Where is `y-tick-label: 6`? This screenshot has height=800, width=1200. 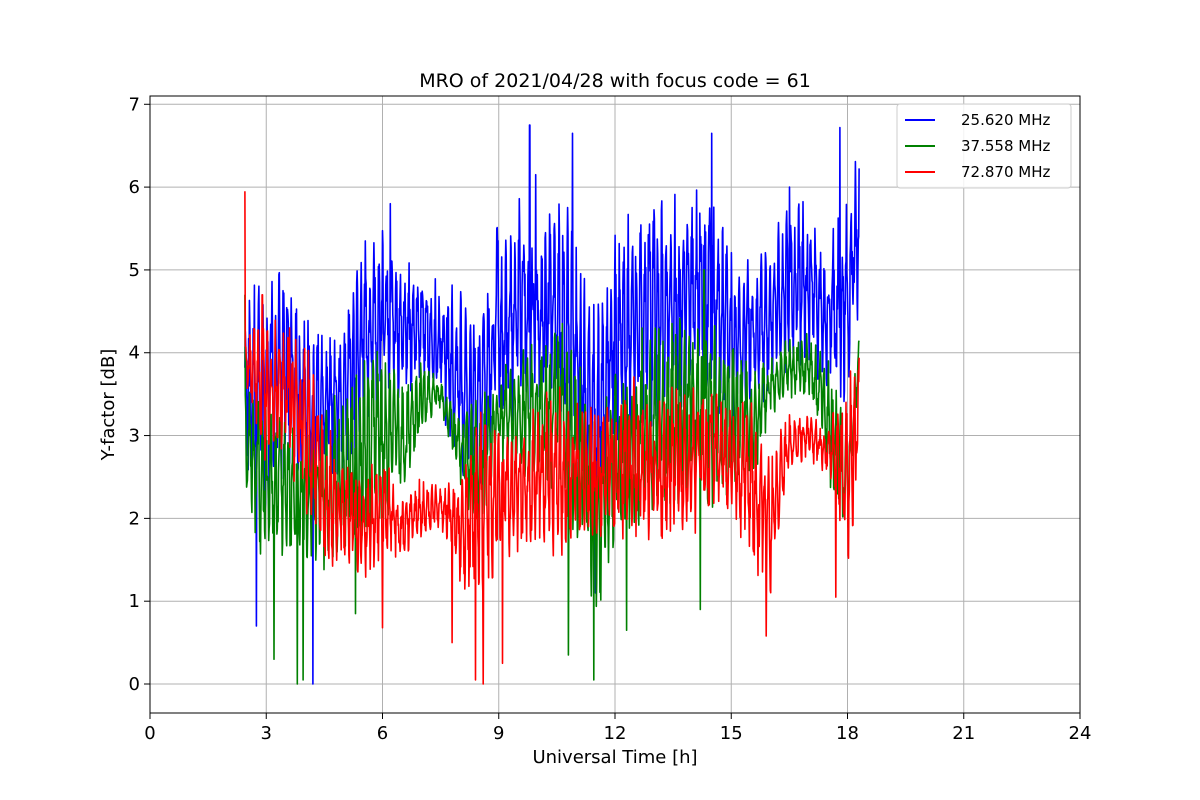
y-tick-label: 6 is located at coordinates (134, 187).